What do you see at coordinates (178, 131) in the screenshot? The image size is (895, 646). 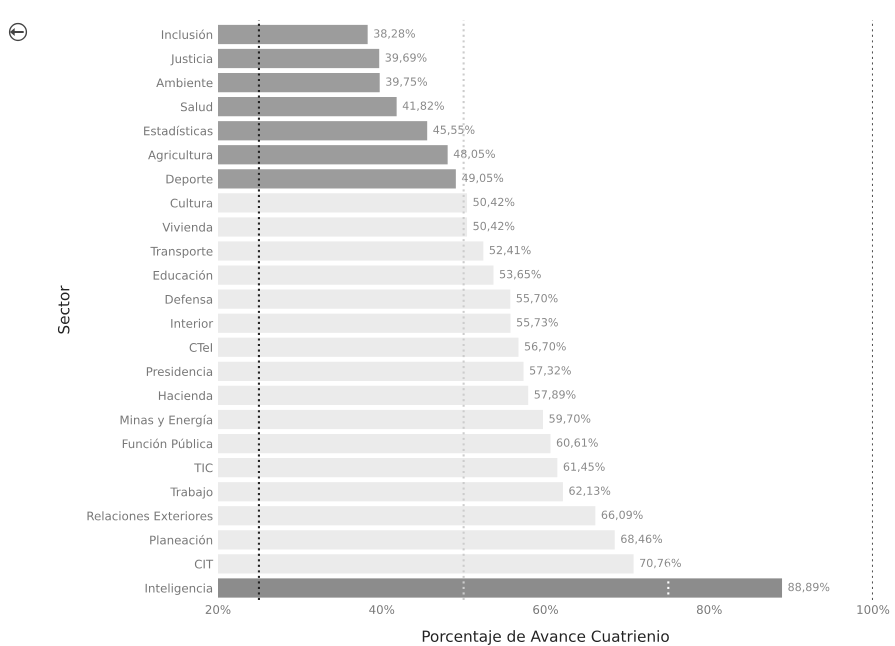 I see `y-tick-label: Estadísticas` at bounding box center [178, 131].